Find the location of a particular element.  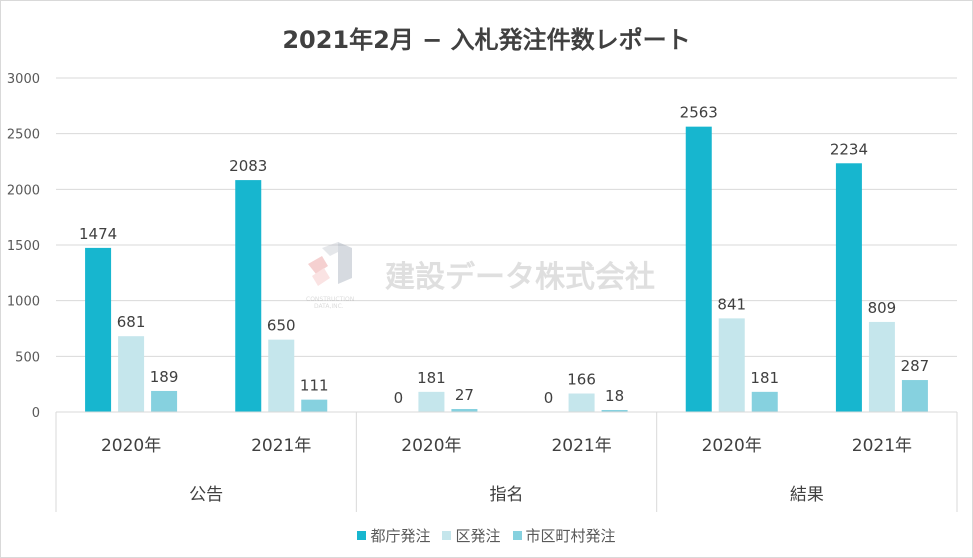

x-group-label: 指名 is located at coordinates (507, 495).